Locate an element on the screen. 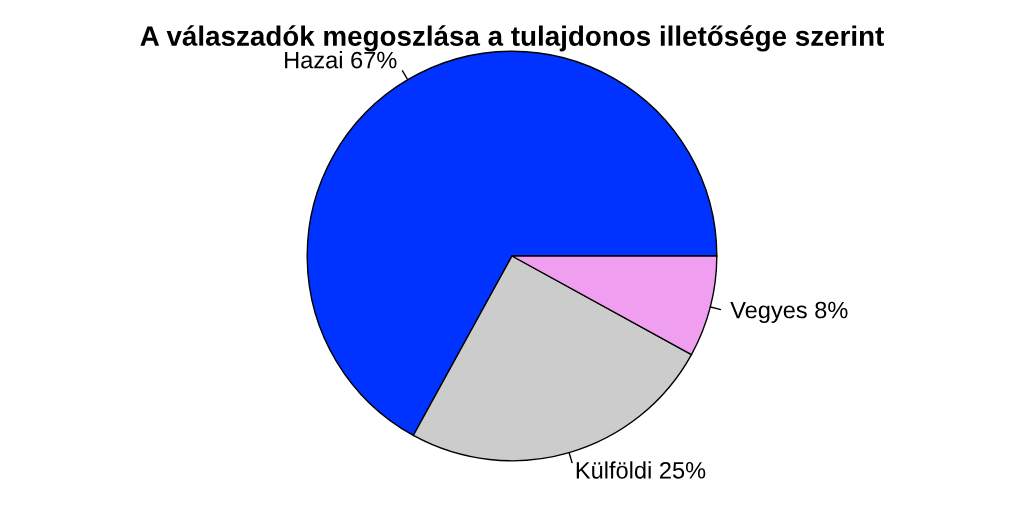 The image size is (1024, 512). slice-label: Hazai 67% is located at coordinates (341, 60).